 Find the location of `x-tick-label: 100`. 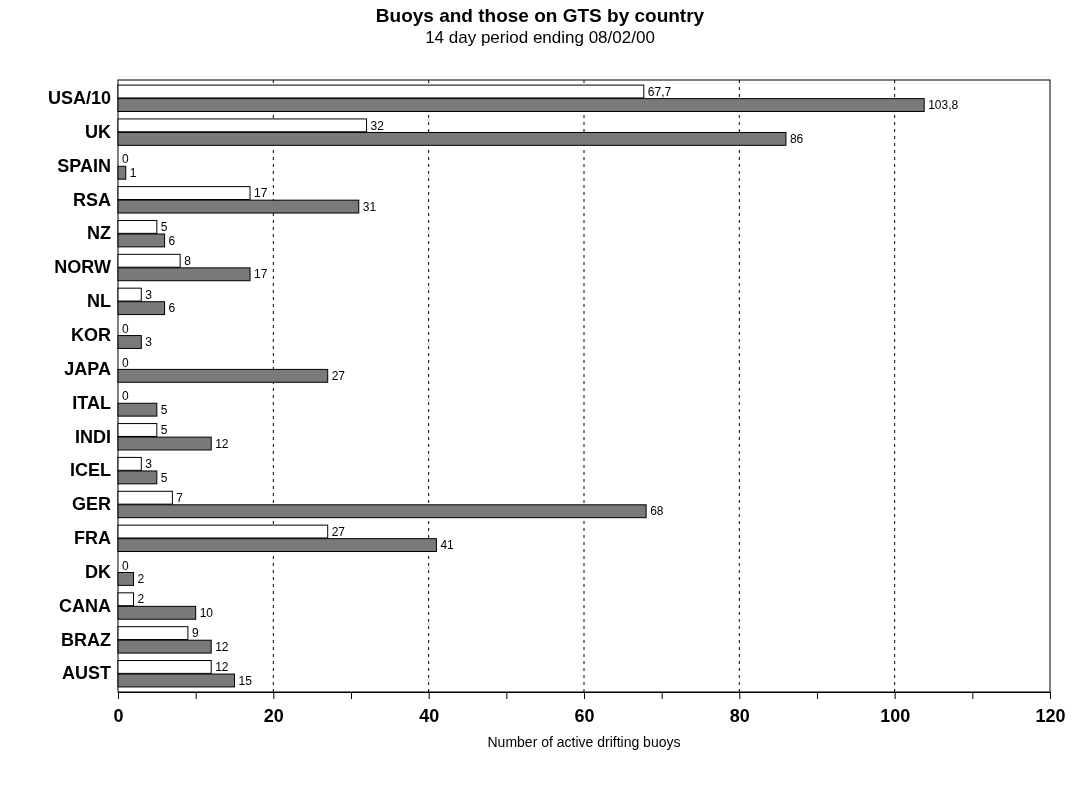

x-tick-label: 100 is located at coordinates (895, 715).